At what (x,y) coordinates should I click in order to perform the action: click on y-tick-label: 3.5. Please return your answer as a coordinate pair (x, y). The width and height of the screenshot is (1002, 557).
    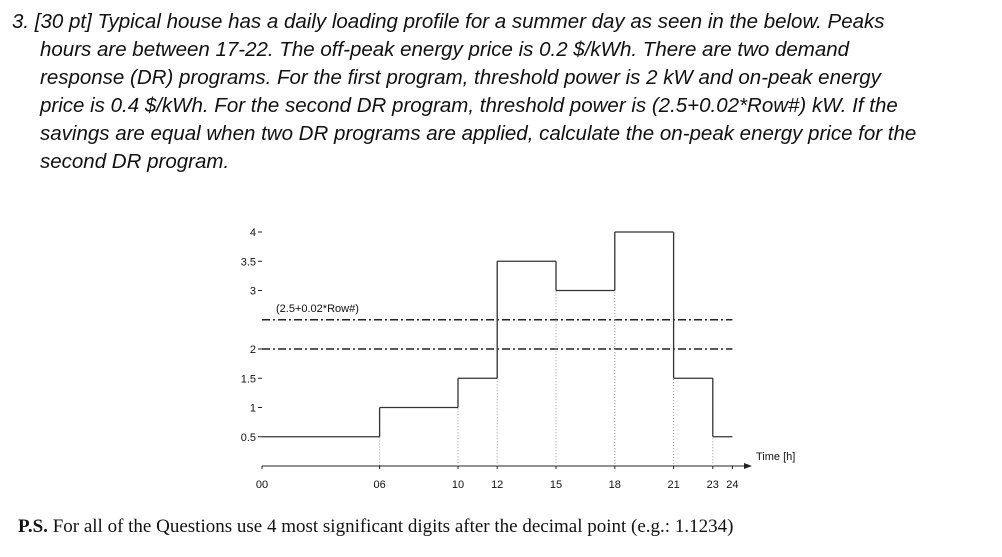
    Looking at the image, I should click on (248, 262).